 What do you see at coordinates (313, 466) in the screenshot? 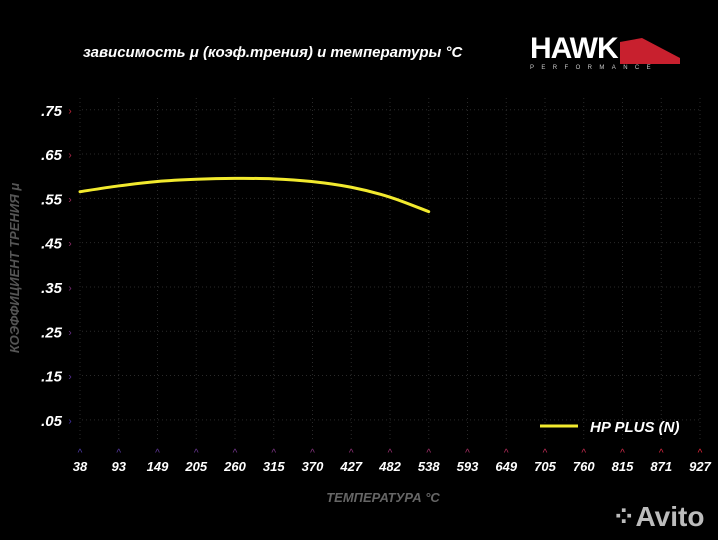
I see `x-tick-label: 370` at bounding box center [313, 466].